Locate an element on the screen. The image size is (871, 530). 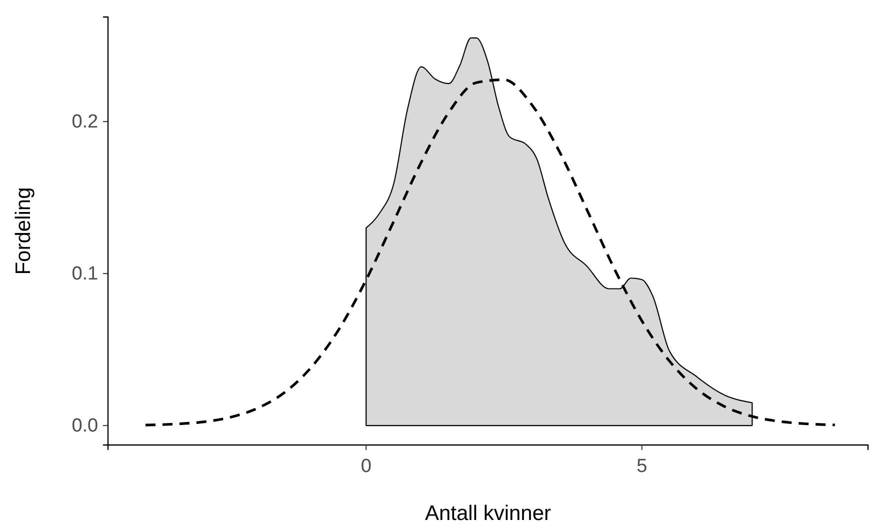
x-axis-title: Antall kvinner is located at coordinates (488, 513).